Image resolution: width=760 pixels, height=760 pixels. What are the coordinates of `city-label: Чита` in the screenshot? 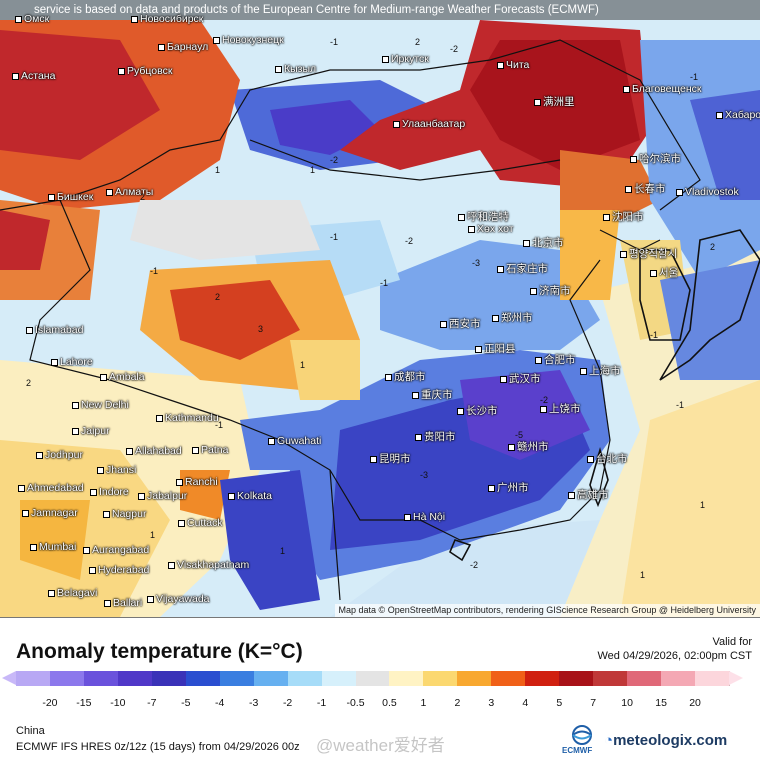 It's located at (513, 65).